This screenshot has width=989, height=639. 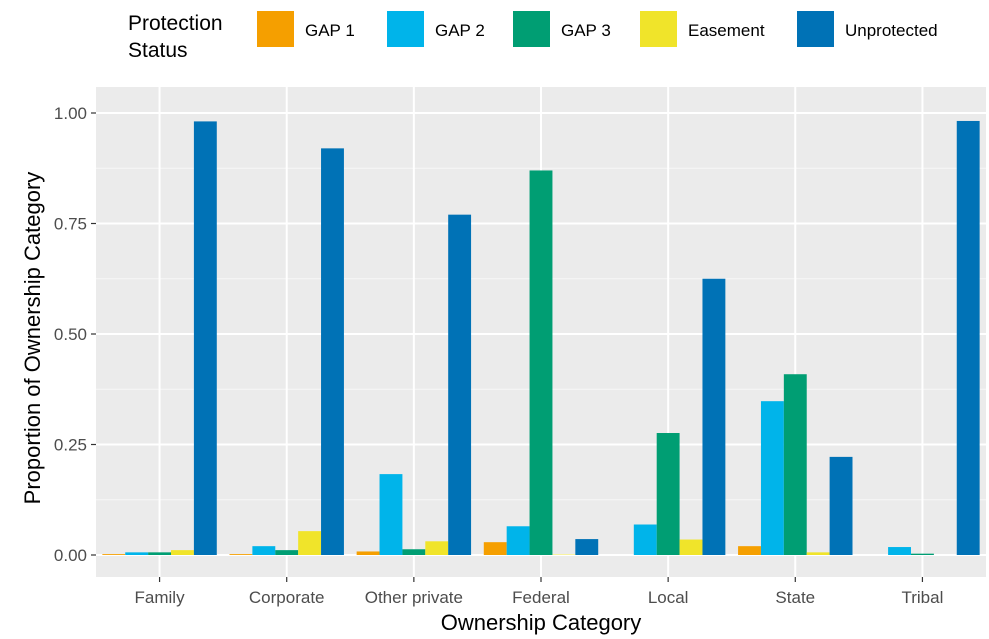 What do you see at coordinates (175, 23) in the screenshot?
I see `legend-title-line-1: Protection` at bounding box center [175, 23].